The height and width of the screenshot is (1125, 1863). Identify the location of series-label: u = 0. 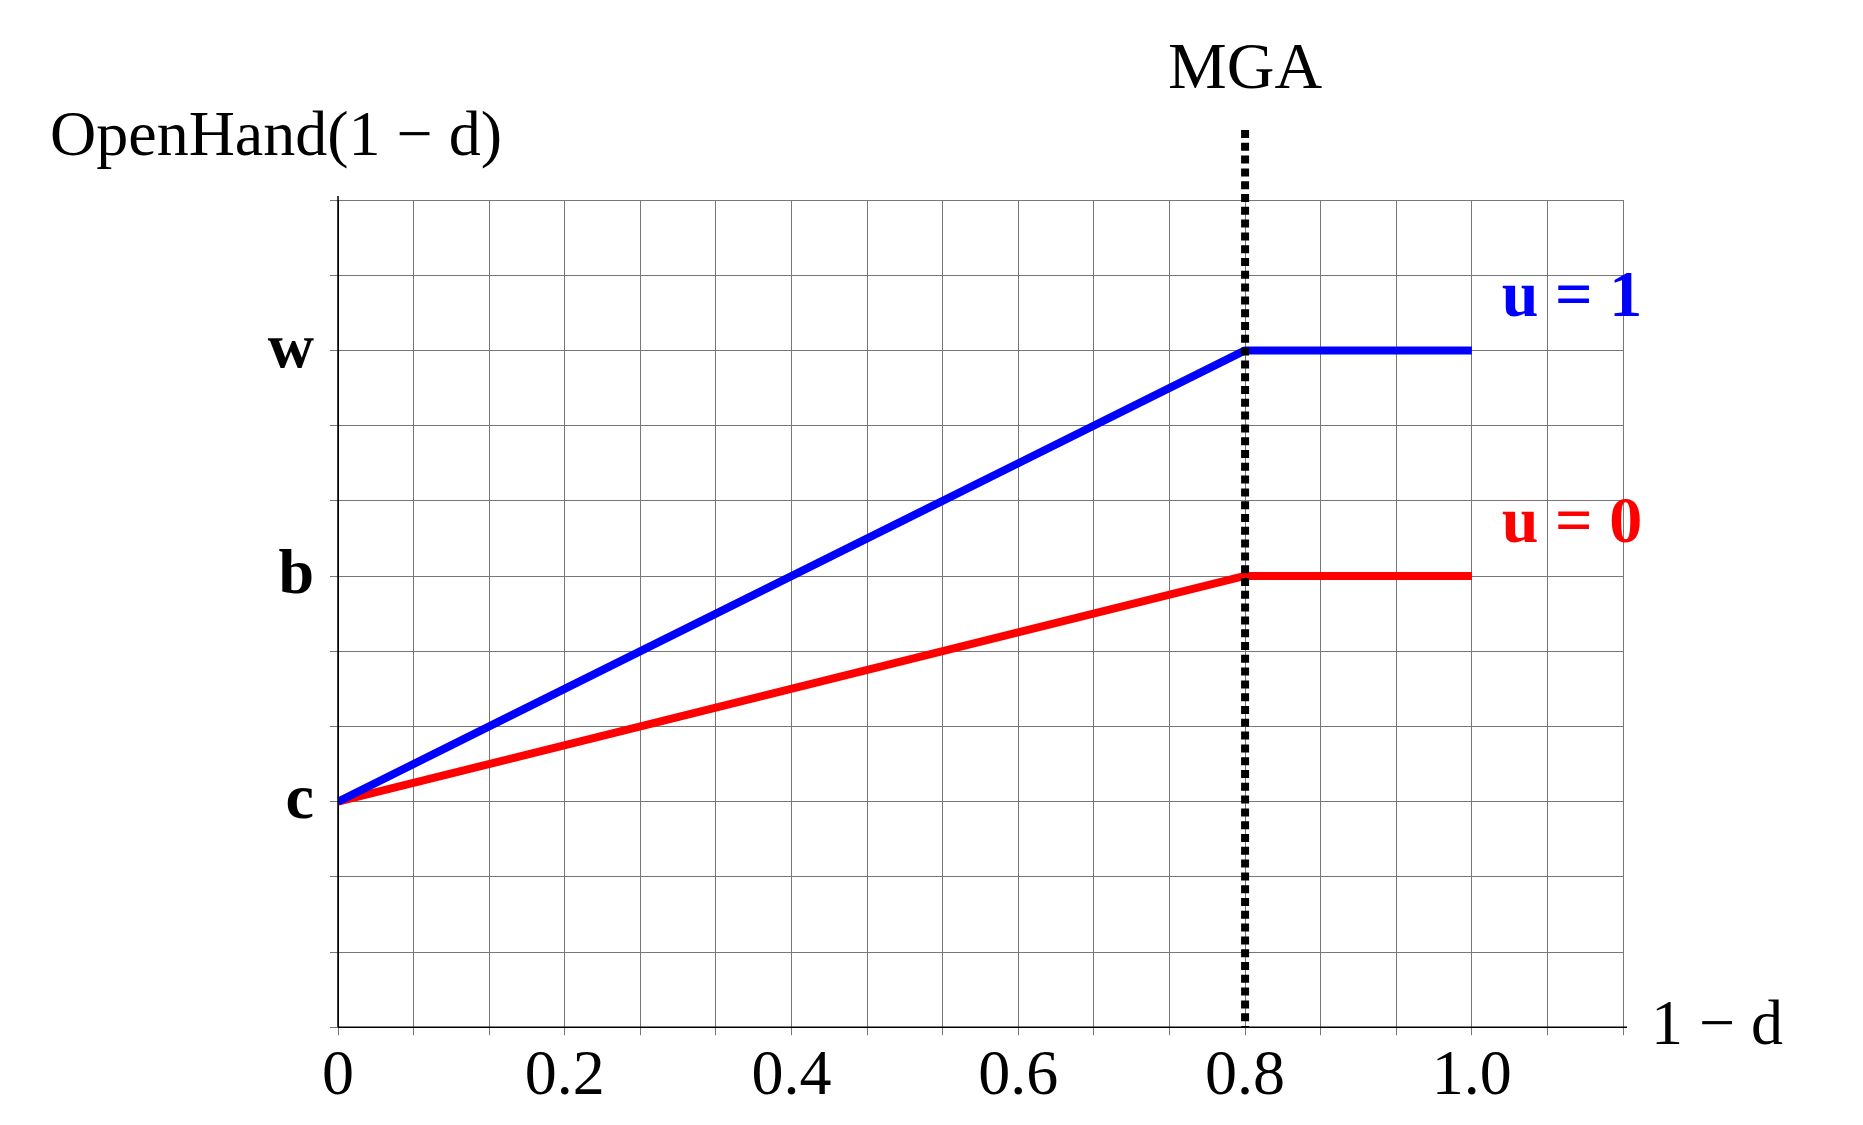
(1572, 520).